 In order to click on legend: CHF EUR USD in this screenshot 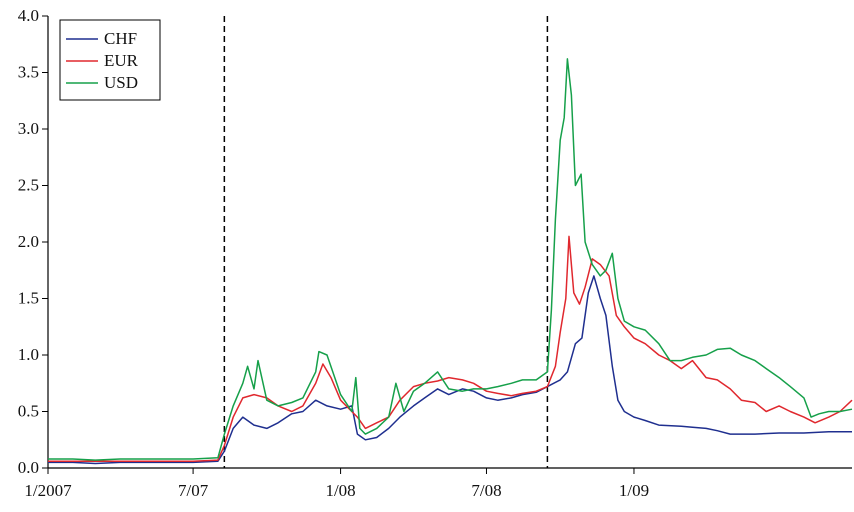, I will do `click(110, 60)`.